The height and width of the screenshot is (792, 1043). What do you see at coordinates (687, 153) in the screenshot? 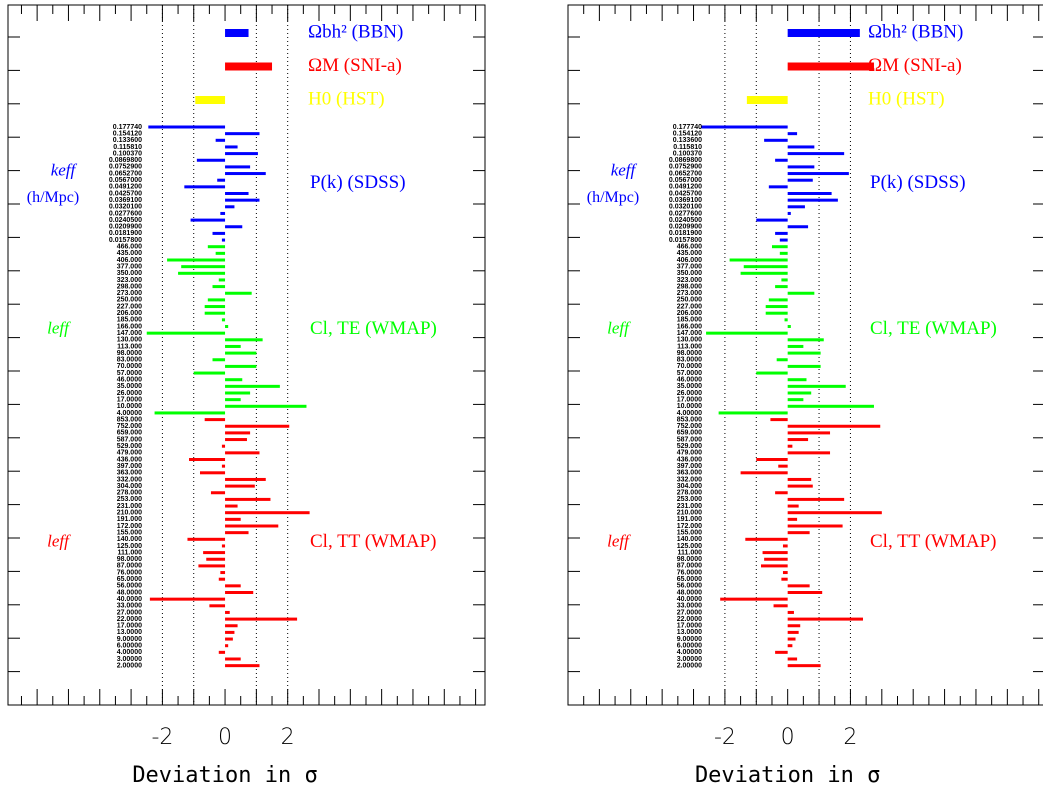
I see `category-label: 0.100370` at bounding box center [687, 153].